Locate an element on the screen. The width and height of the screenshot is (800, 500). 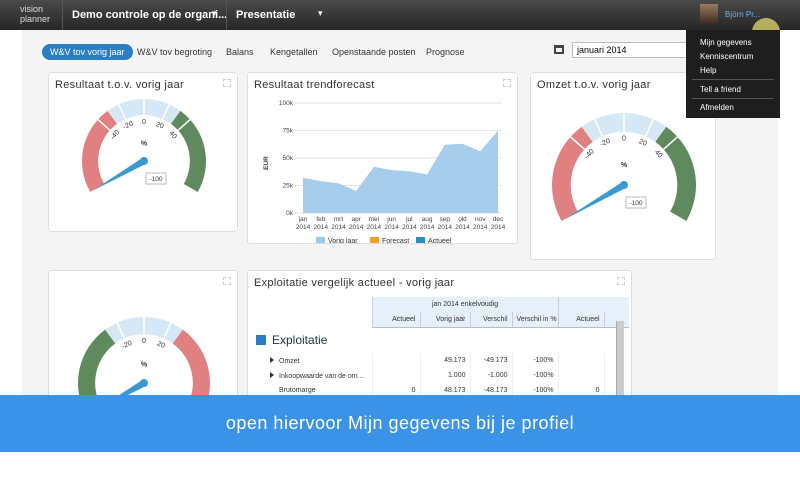
row-label-cell: Brutomarge is located at coordinates (313, 390).